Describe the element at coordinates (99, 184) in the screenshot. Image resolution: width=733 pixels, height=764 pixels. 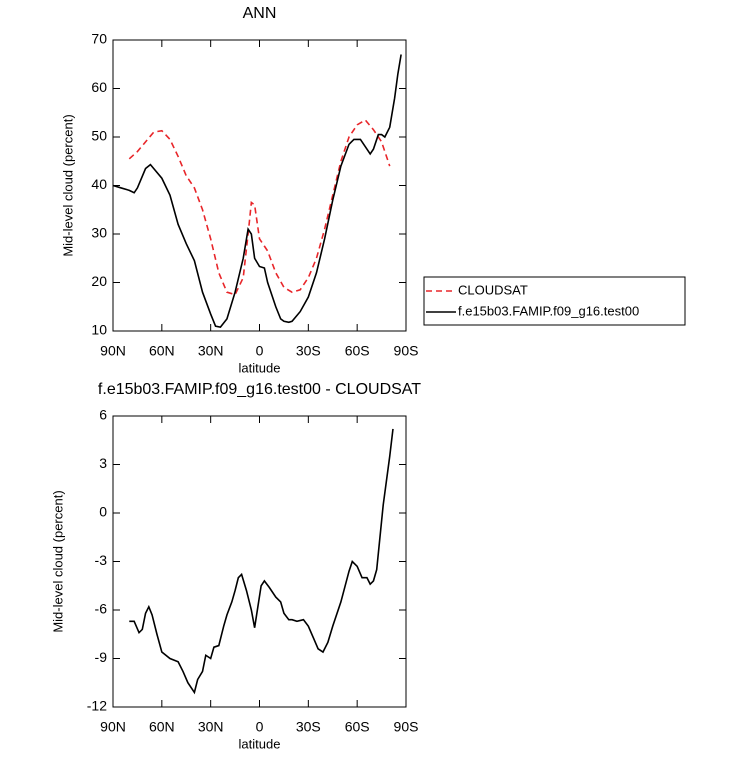
I see `y-tick-label: 40` at that location.